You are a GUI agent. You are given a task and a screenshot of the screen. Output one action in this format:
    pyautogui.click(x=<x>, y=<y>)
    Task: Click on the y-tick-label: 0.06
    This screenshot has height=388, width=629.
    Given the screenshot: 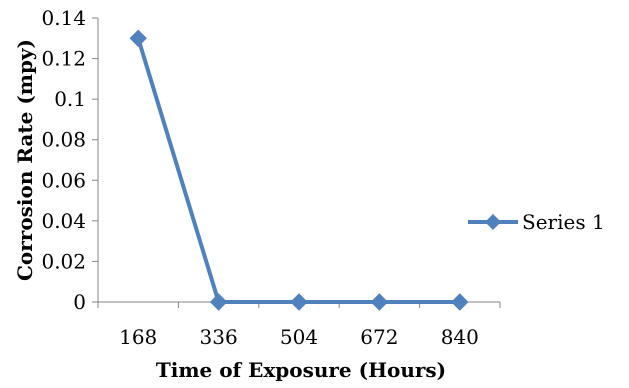 What is the action you would take?
    pyautogui.click(x=63, y=180)
    